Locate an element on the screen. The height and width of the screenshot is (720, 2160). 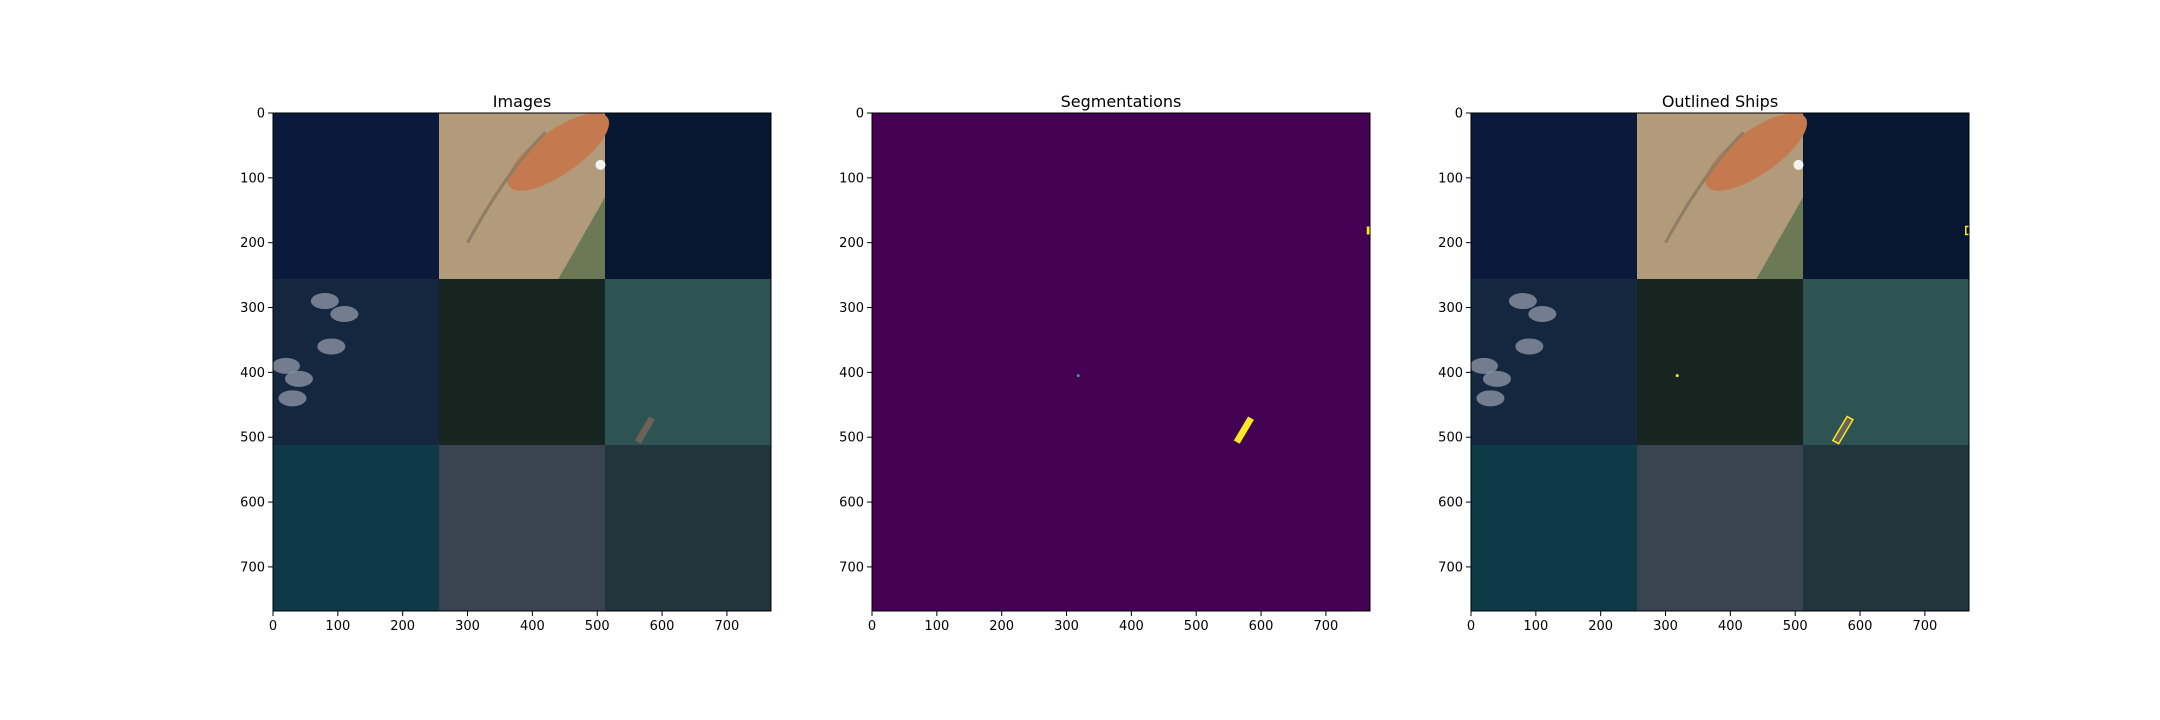
panel-title: Segmentations is located at coordinates (1121, 101).